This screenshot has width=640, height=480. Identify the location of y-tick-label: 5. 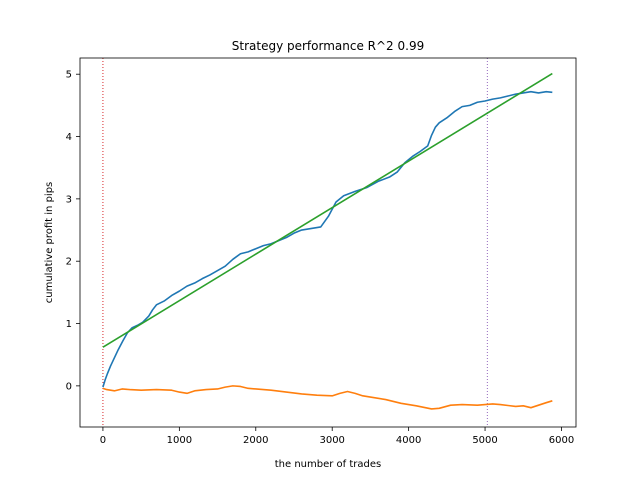
(69, 75).